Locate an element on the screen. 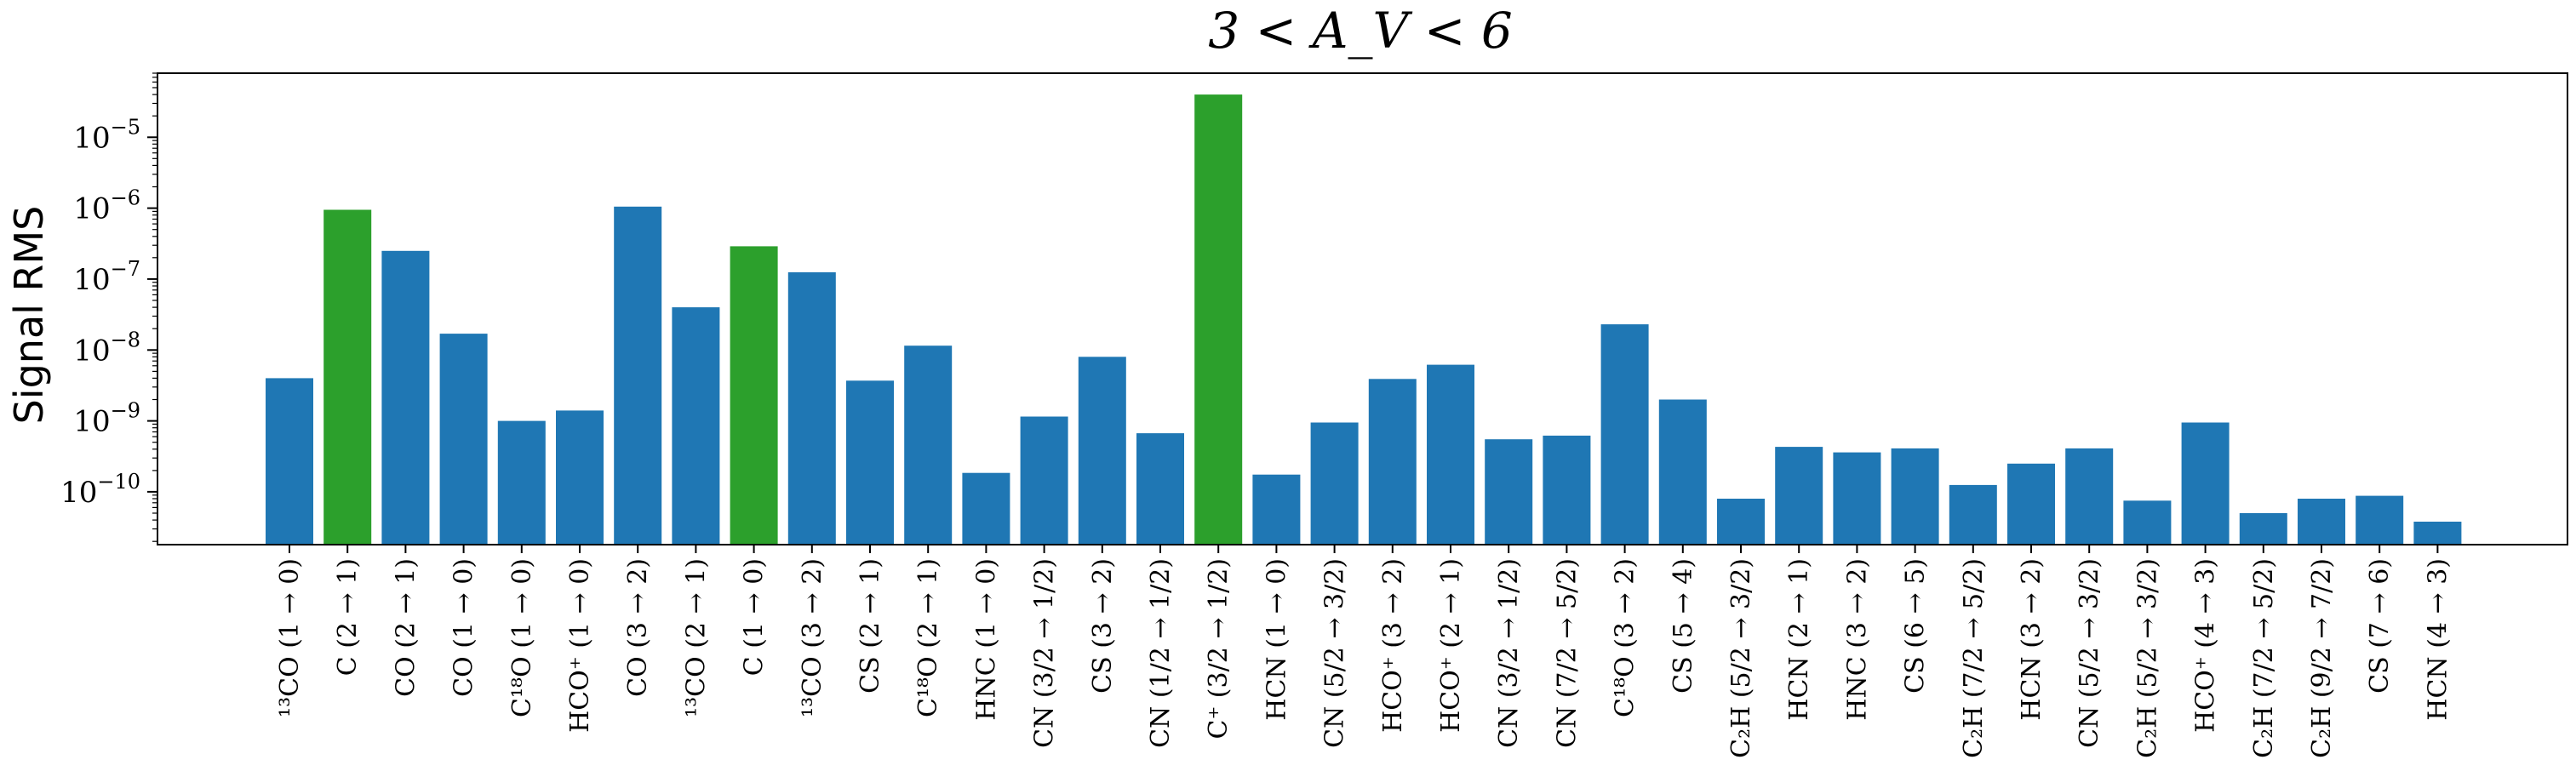 This screenshot has width=2576, height=771. x-tick-label: CS (7 → 6) is located at coordinates (2380, 626).